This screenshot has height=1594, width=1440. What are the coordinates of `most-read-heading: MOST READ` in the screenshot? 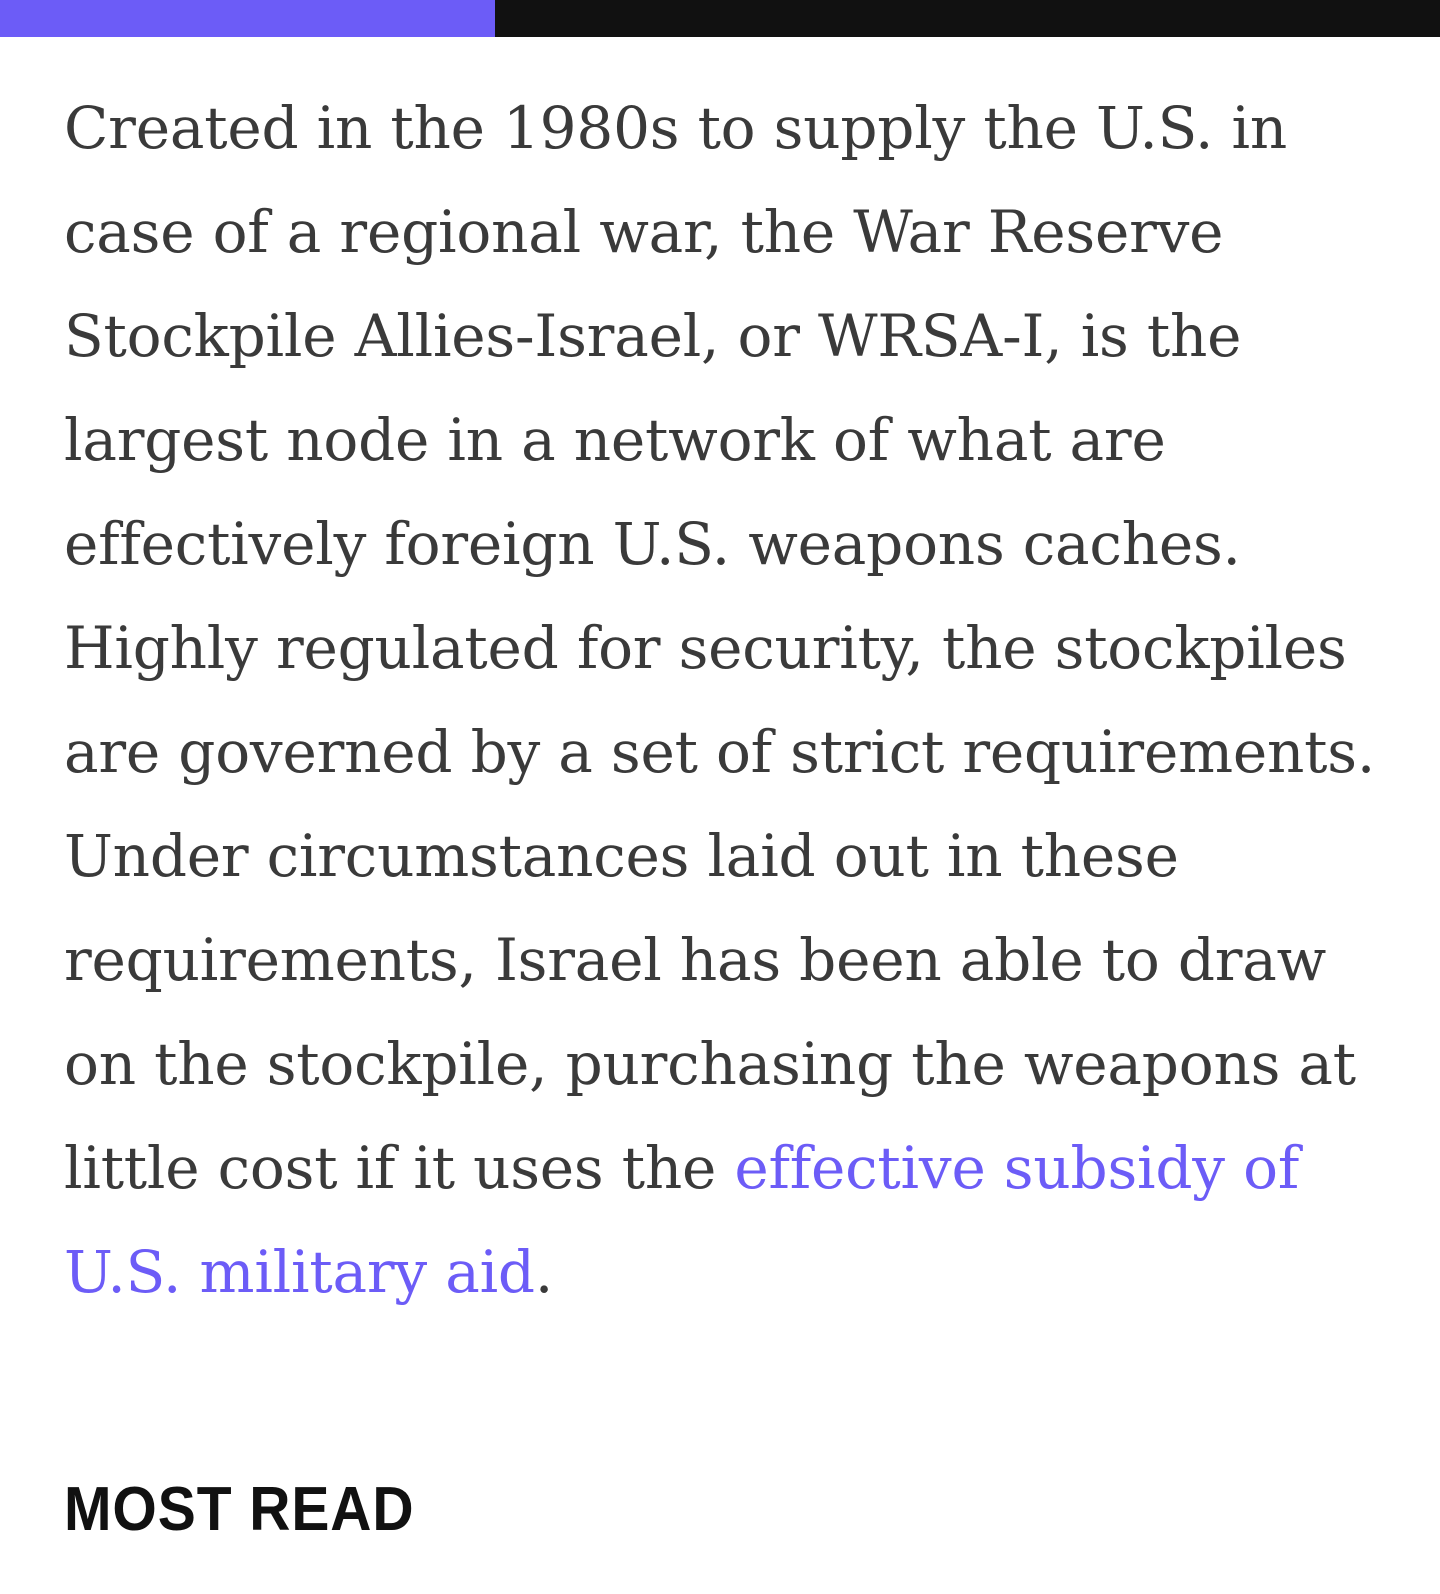 It's located at (239, 1509).